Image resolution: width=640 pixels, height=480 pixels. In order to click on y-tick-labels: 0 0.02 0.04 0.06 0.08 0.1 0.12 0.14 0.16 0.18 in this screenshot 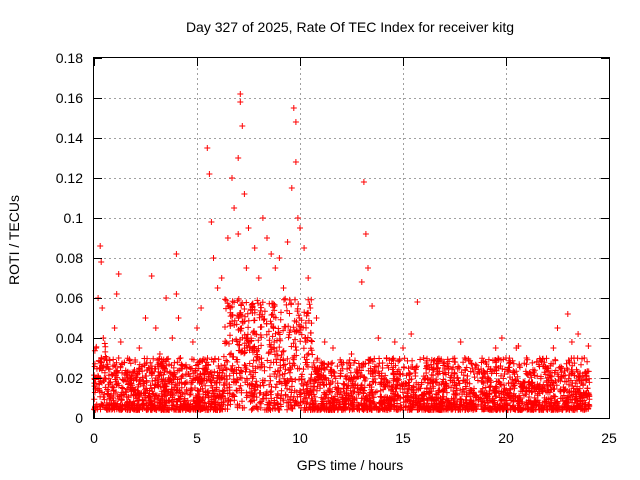, I will do `click(69, 238)`.